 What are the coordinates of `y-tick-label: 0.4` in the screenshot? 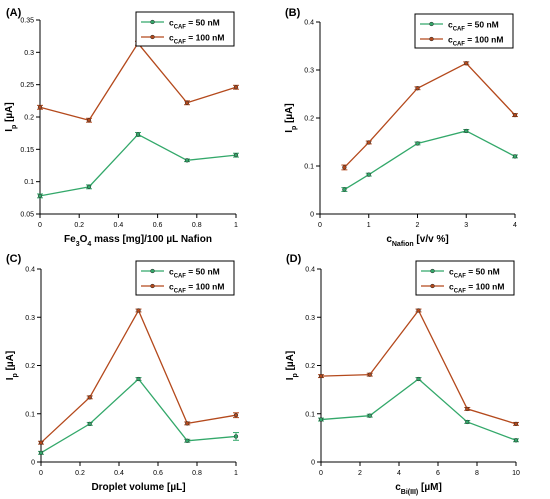 It's located at (309, 23).